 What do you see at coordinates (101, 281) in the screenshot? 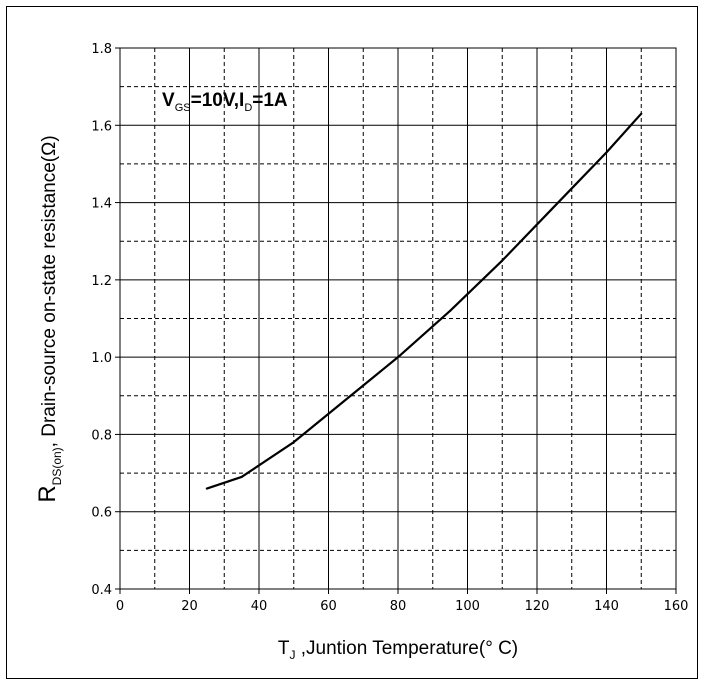
I see `y-tick-label: 1.2` at bounding box center [101, 281].